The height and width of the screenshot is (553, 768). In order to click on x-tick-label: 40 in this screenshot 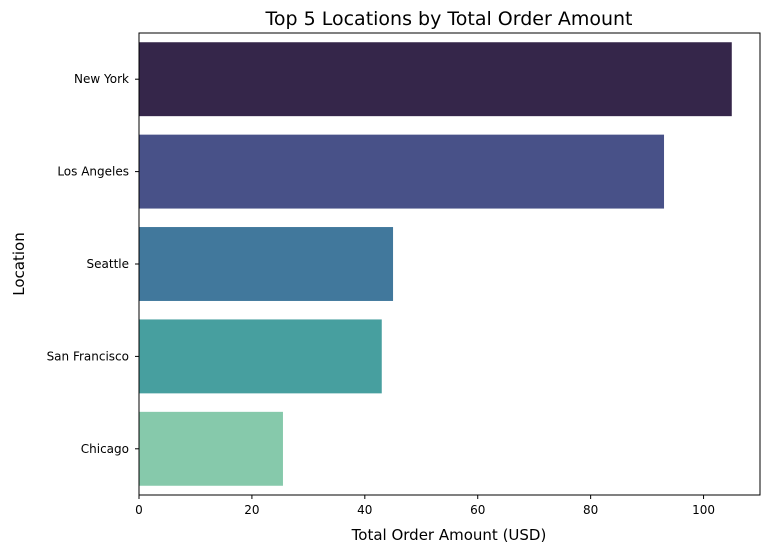, I will do `click(364, 510)`.